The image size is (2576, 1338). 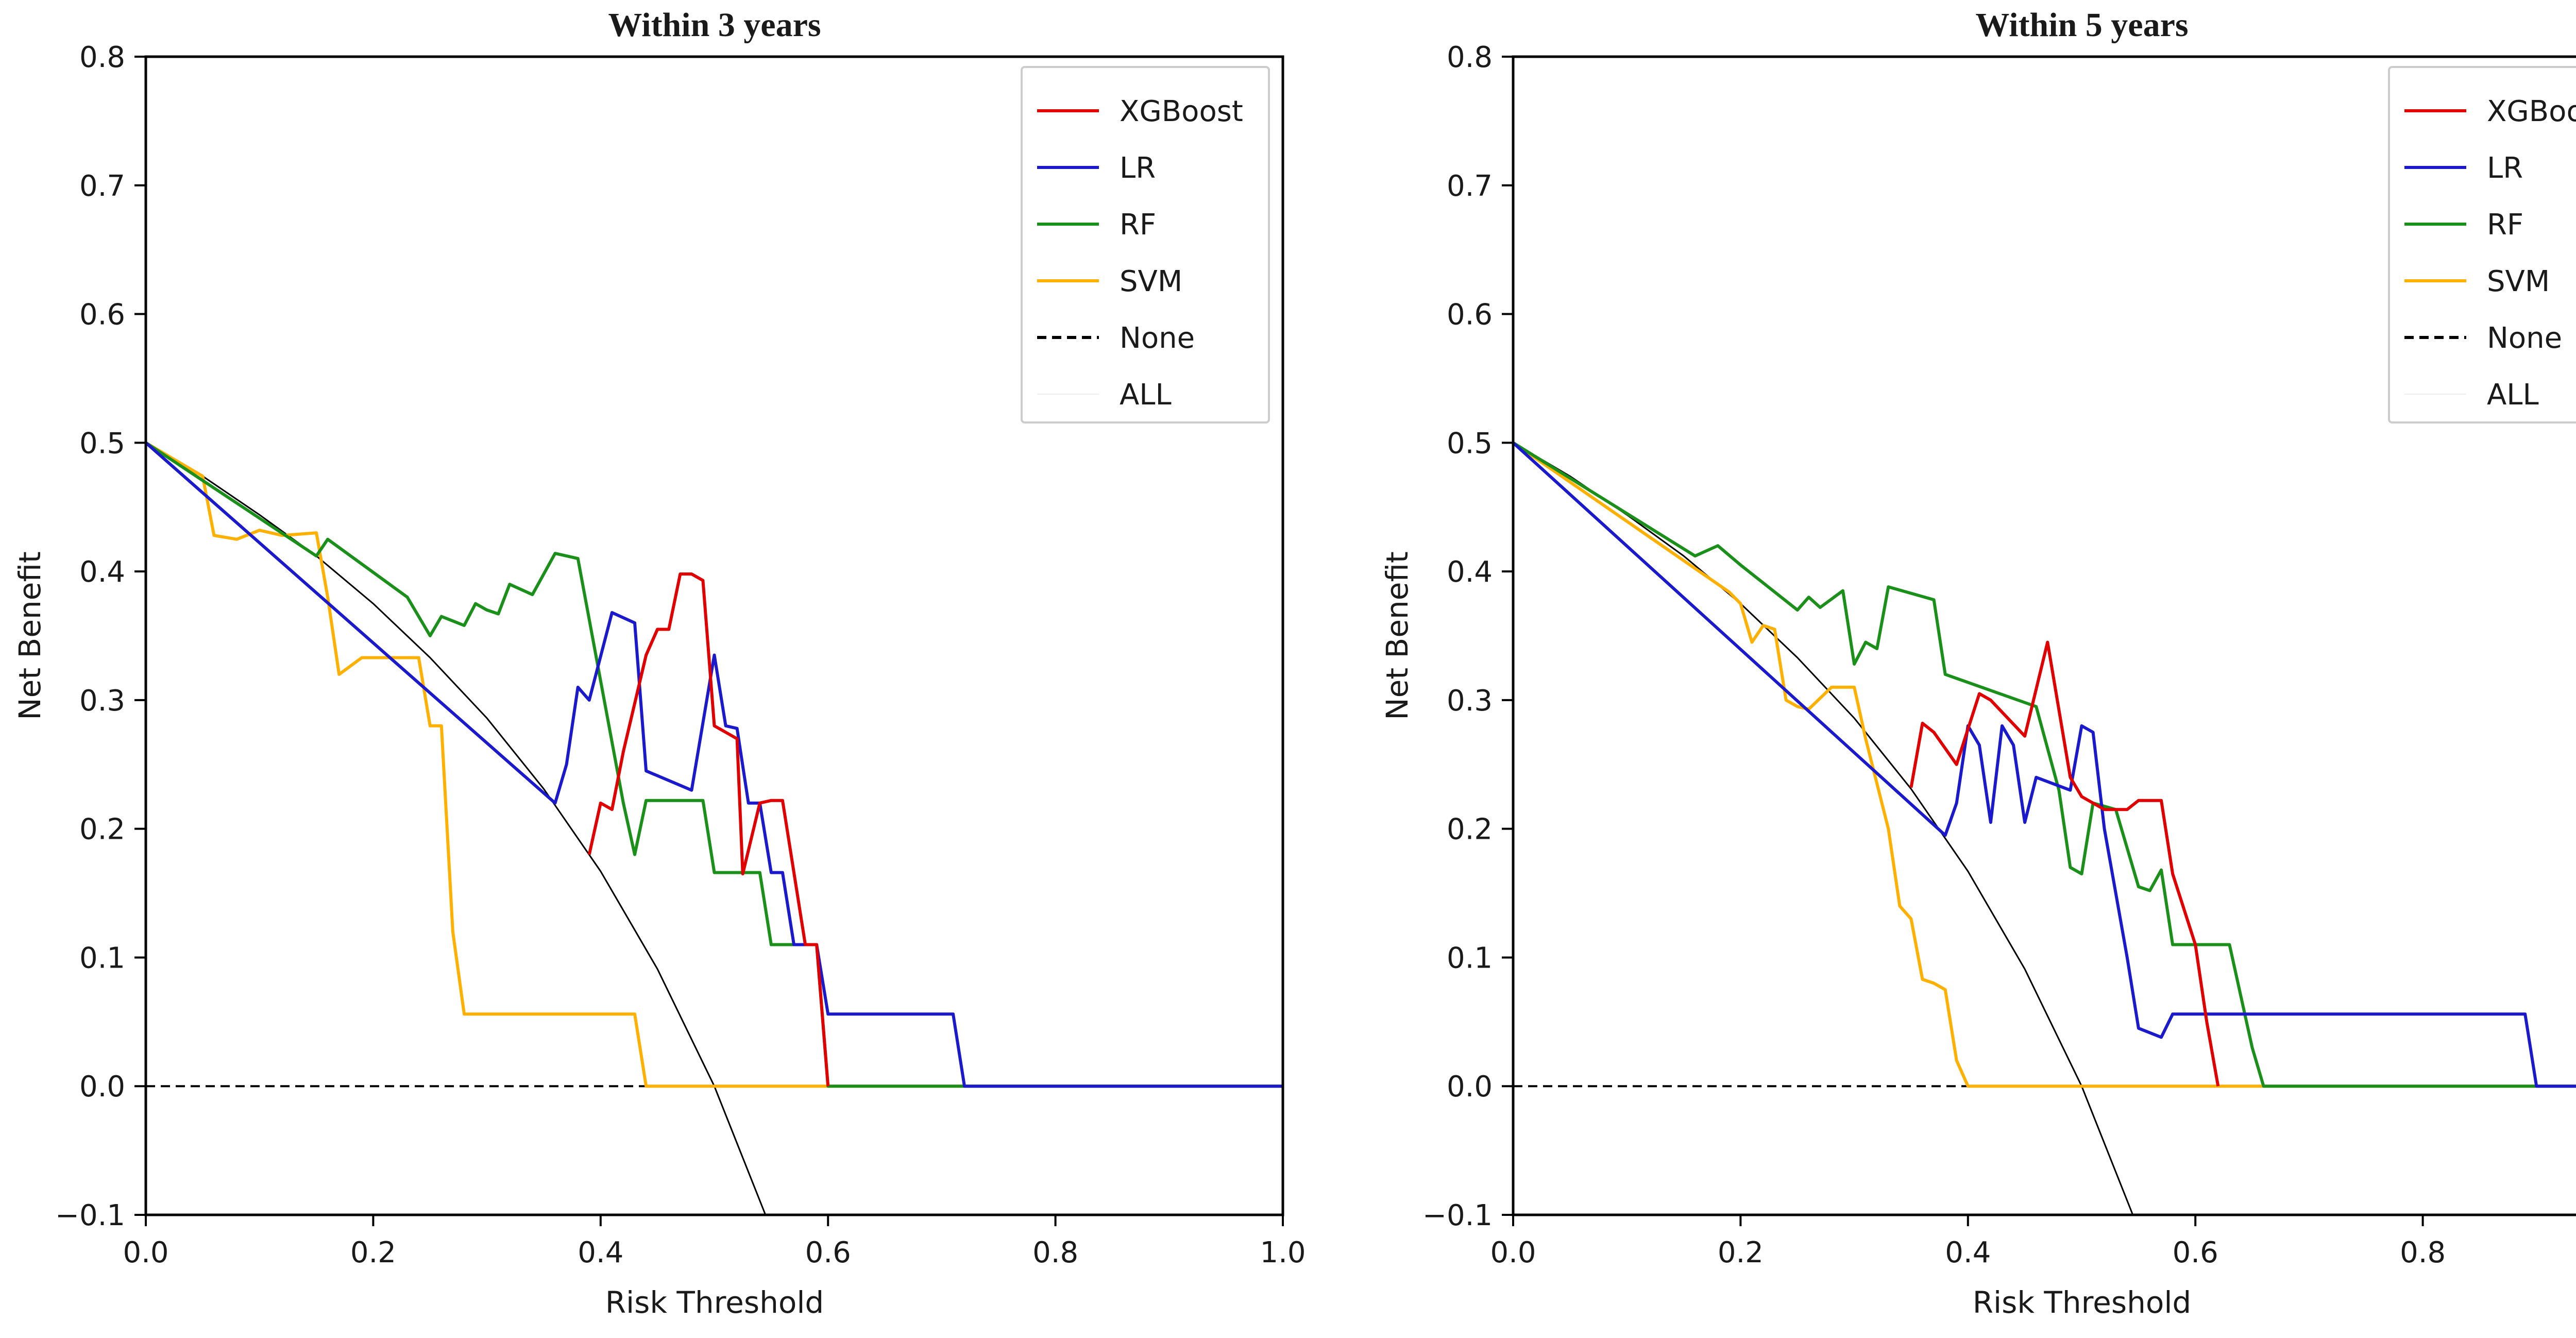 I want to click on x-tick-label: 1.0, so click(x=1283, y=1252).